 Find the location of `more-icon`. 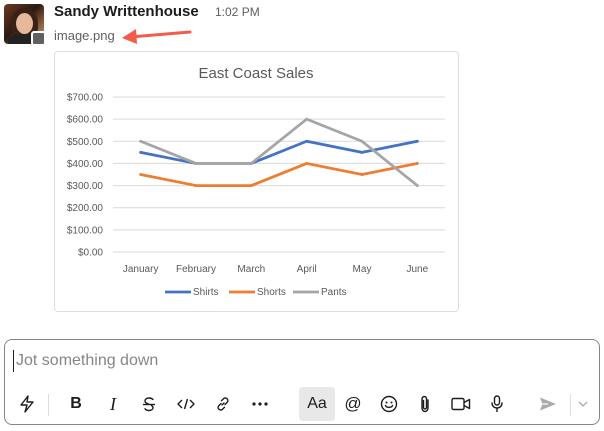

more-icon is located at coordinates (260, 404).